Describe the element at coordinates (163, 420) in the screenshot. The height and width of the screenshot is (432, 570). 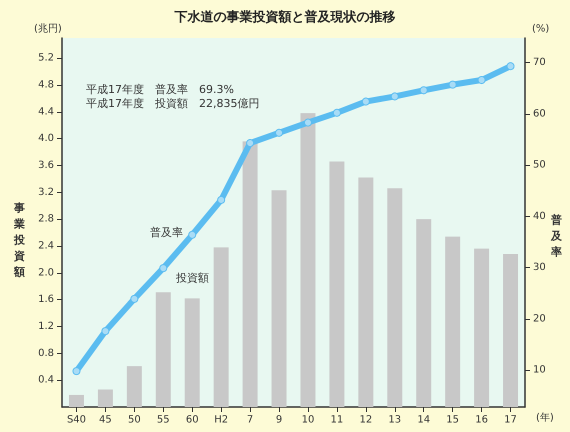
I see `x-tick-label: 55` at that location.